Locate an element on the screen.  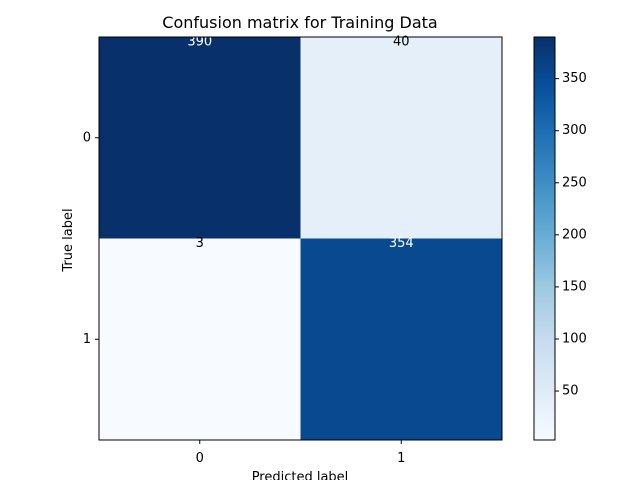
colorbar-tick-label: 350 is located at coordinates (574, 78).